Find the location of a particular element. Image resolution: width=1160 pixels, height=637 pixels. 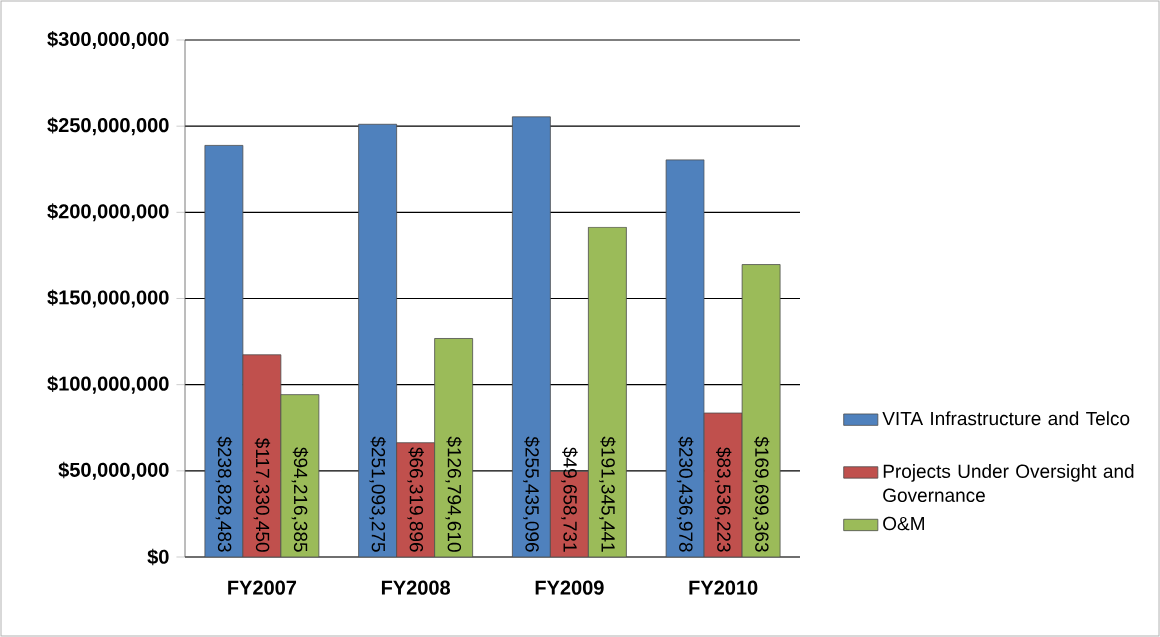

y-tick-label: $50,000,000 is located at coordinates (113, 470).